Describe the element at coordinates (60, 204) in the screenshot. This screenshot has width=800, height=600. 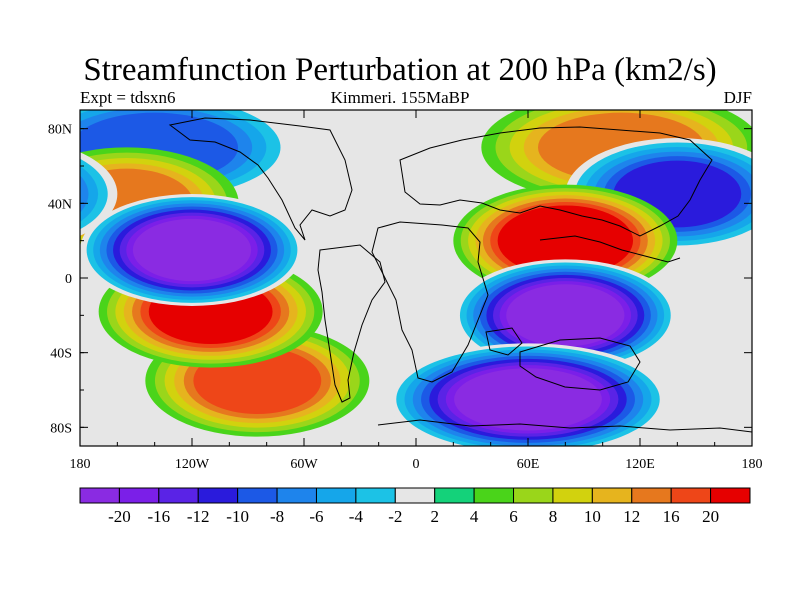
I see `y-tick-label: 40N` at that location.